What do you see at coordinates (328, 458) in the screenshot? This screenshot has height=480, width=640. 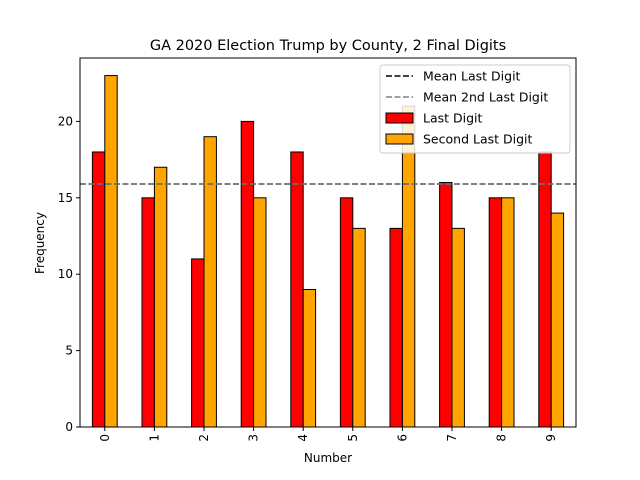 I see `x-axis-label: Number` at bounding box center [328, 458].